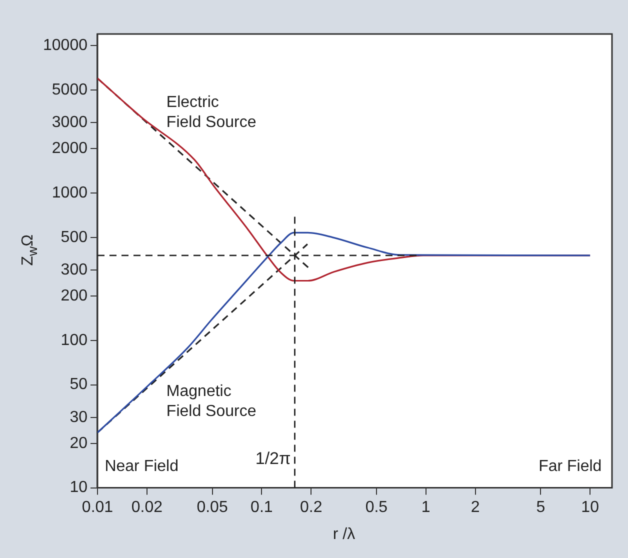 The image size is (628, 558). What do you see at coordinates (211, 401) in the screenshot?
I see `annotation: Magnetic Field Source` at bounding box center [211, 401].